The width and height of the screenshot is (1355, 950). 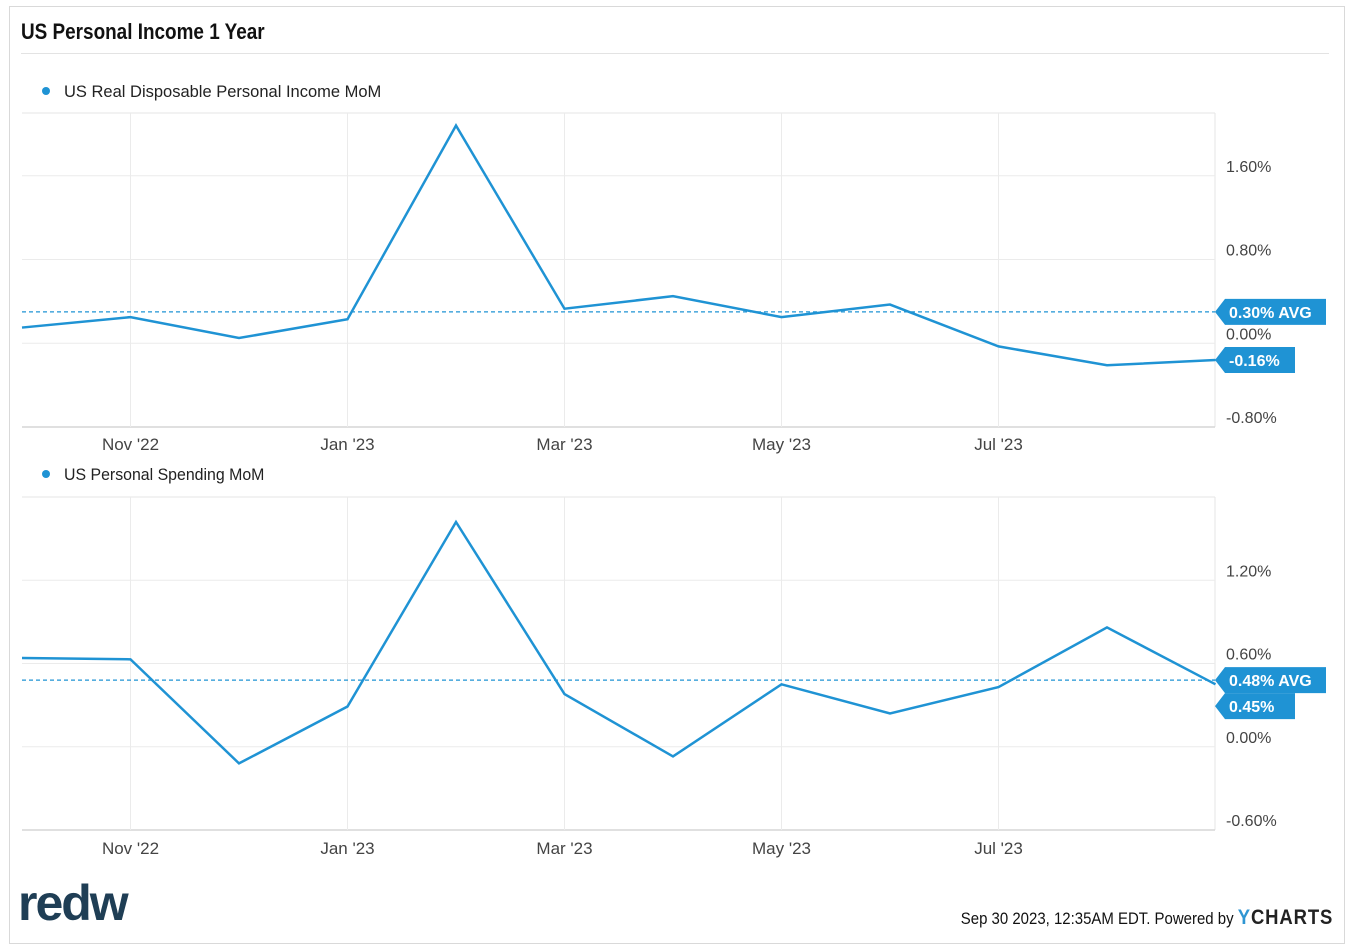 I want to click on footer-date: Sep 30 2023, 12:35AM EDT. Powered by, so click(x=1099, y=918).